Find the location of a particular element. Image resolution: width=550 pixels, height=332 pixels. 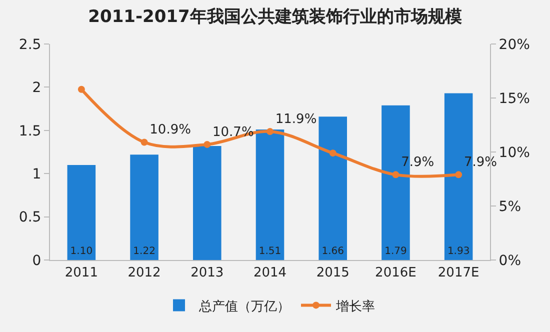

data-label: 1.51 is located at coordinates (270, 251).